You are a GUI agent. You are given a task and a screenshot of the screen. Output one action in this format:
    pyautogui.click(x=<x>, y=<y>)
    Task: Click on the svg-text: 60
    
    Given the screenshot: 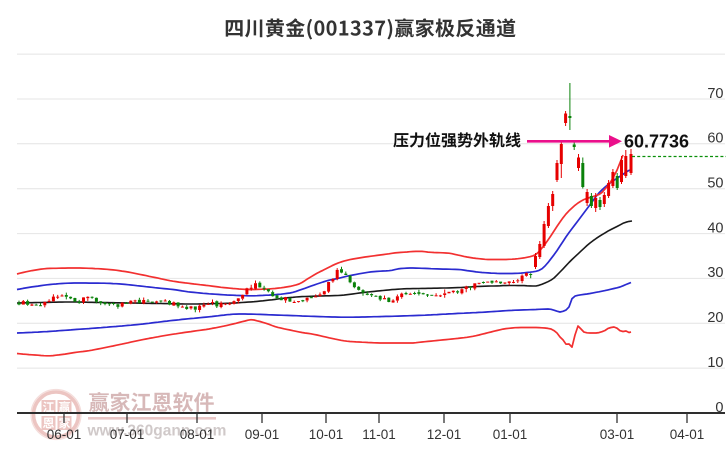 What is the action you would take?
    pyautogui.click(x=715, y=139)
    